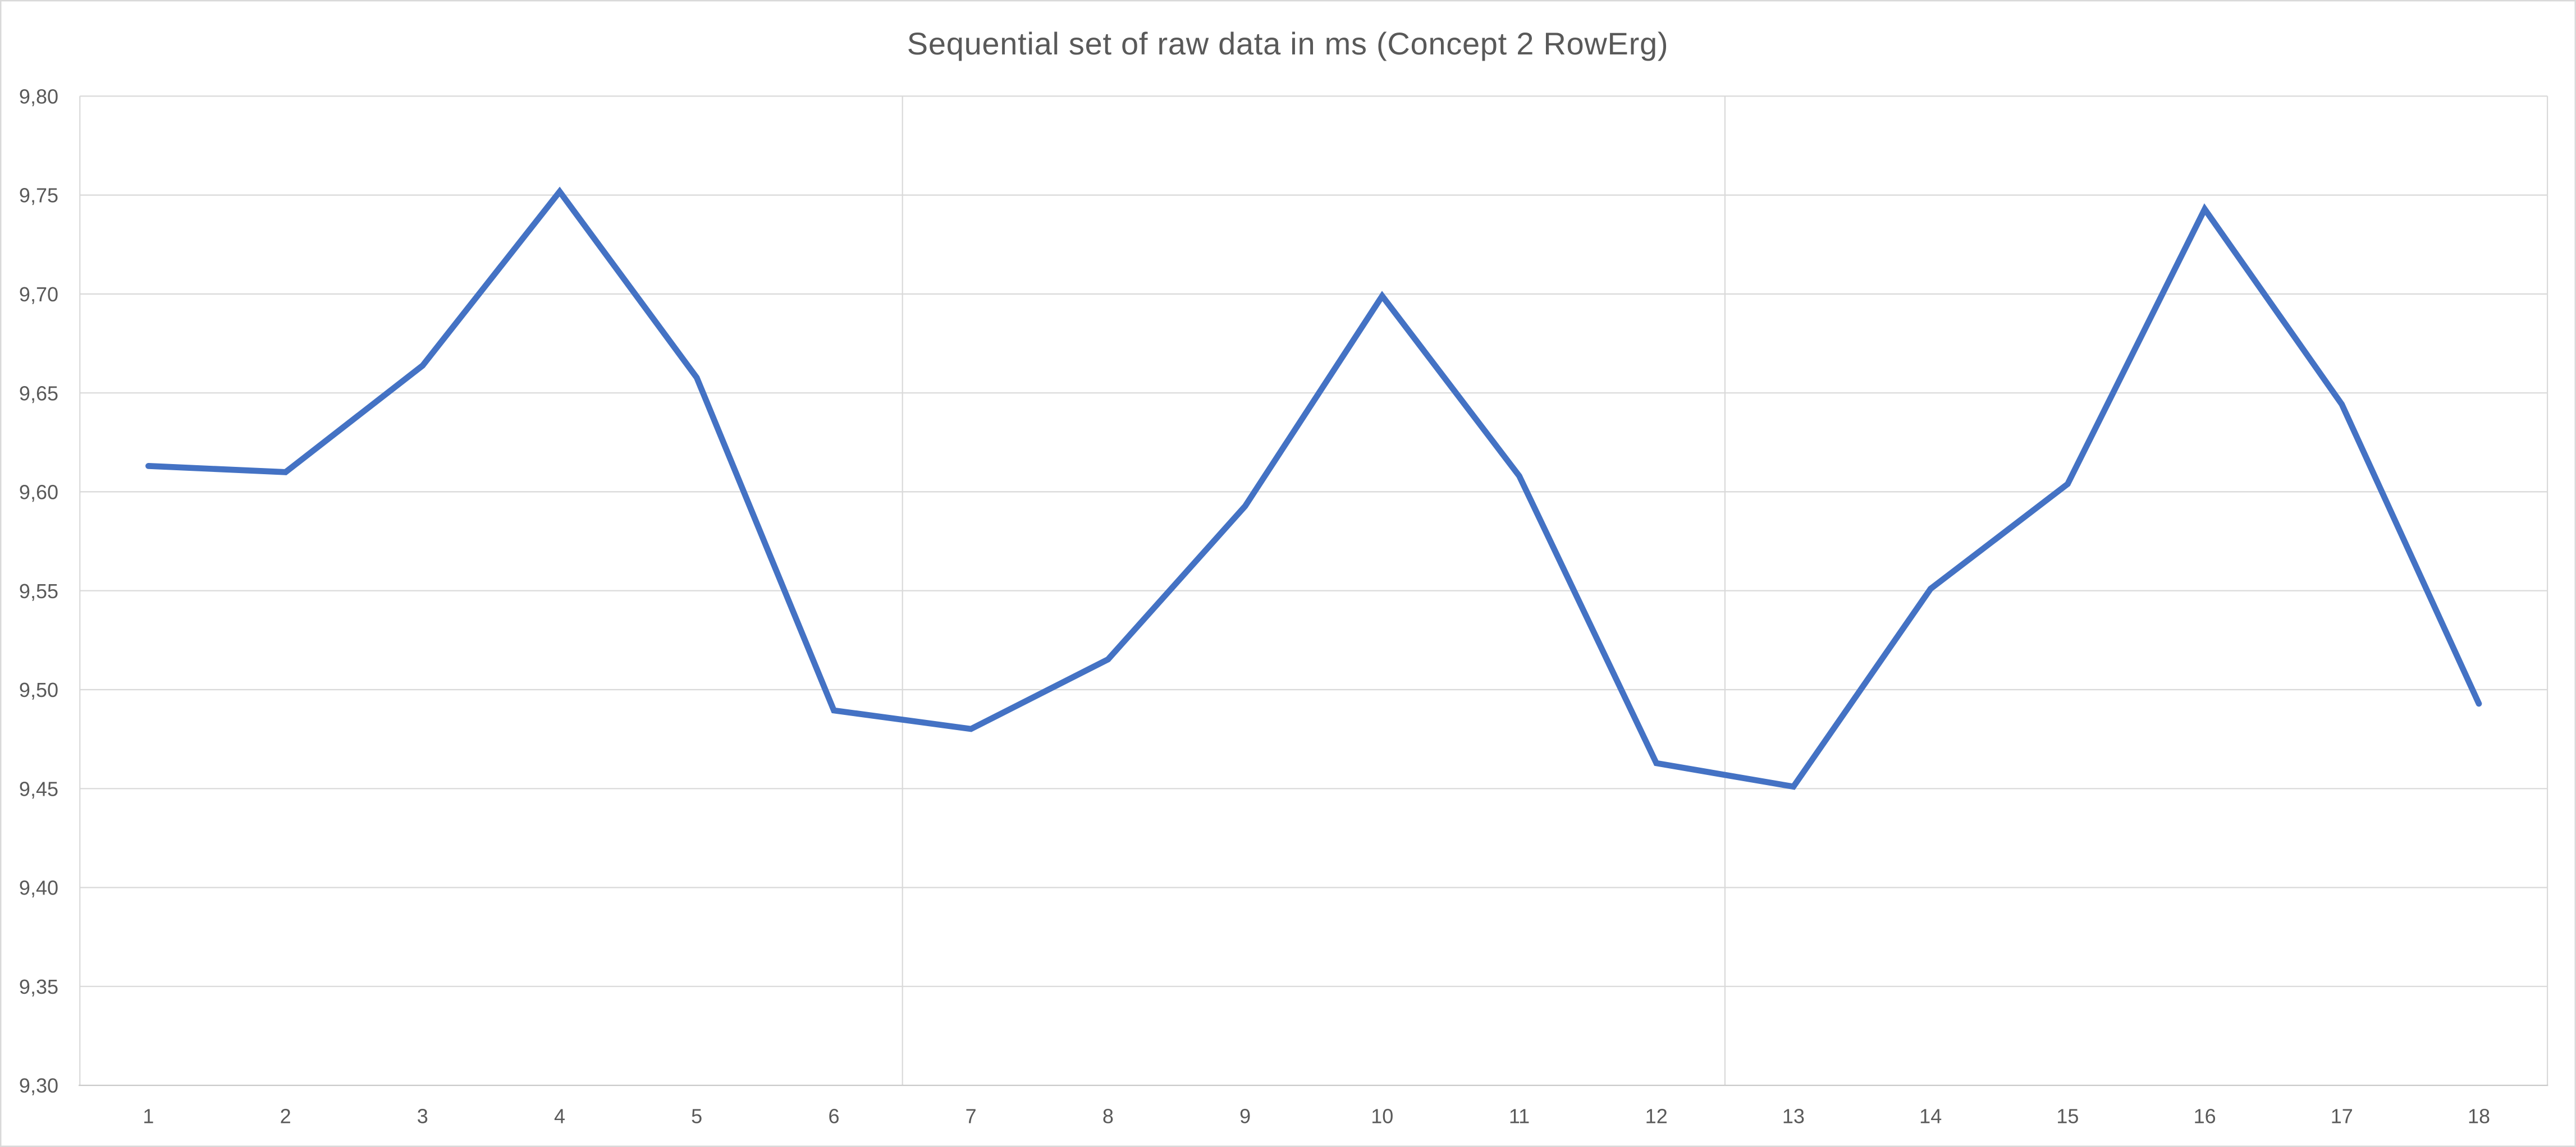 Image resolution: width=2576 pixels, height=1147 pixels. I want to click on svg-text: 9,35, so click(38, 986).